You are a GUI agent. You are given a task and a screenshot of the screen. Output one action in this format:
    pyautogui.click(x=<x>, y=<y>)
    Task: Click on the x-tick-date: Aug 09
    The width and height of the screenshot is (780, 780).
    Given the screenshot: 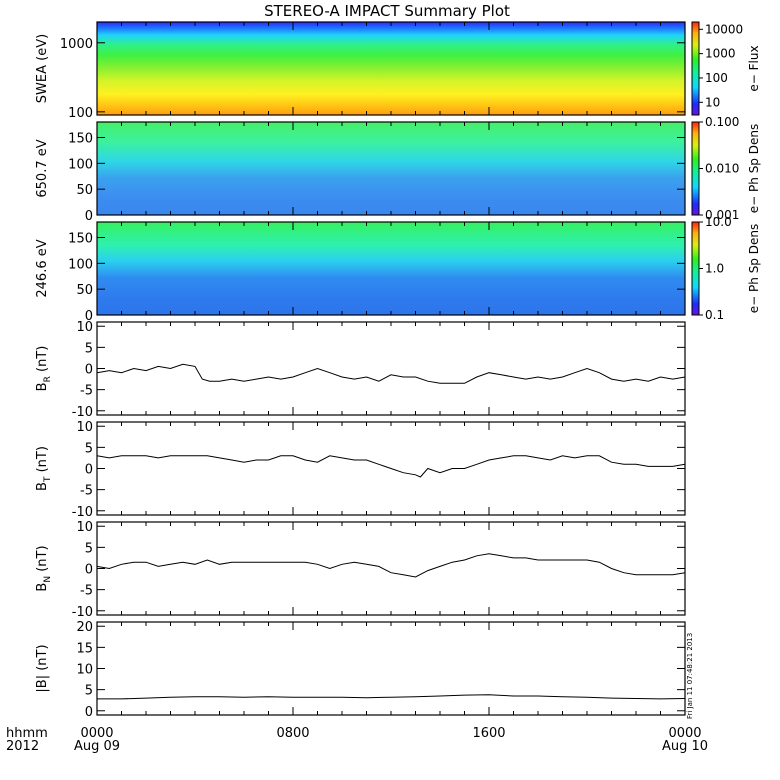 What is the action you would take?
    pyautogui.click(x=97, y=746)
    